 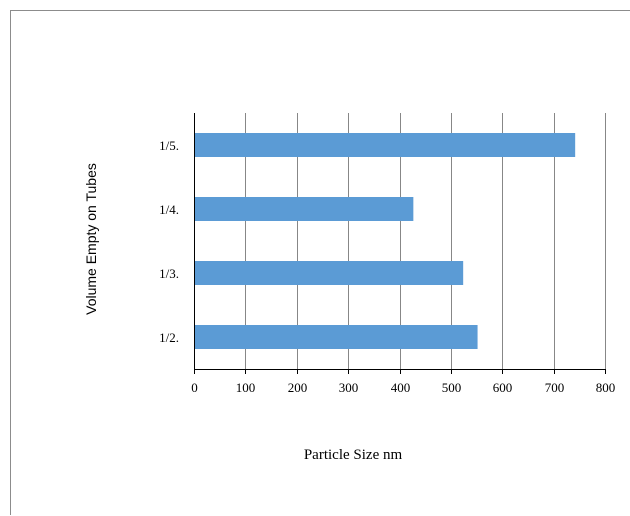 I want to click on x-tick-label: 700, so click(x=555, y=387).